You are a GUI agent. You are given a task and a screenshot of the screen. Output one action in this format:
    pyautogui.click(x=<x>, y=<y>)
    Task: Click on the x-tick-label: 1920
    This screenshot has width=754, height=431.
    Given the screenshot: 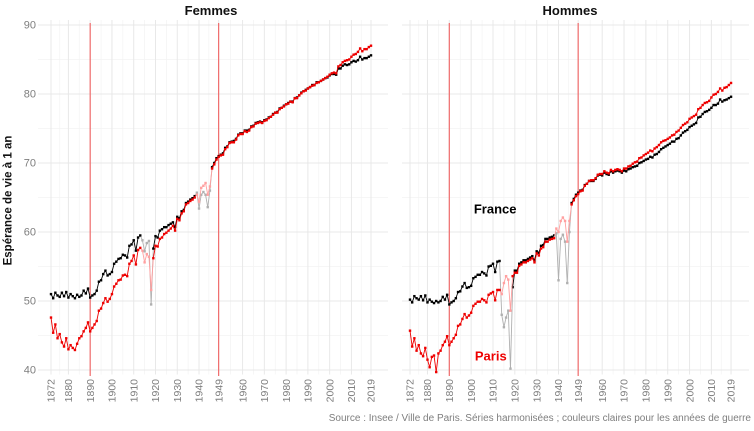 What is the action you would take?
    pyautogui.click(x=156, y=391)
    